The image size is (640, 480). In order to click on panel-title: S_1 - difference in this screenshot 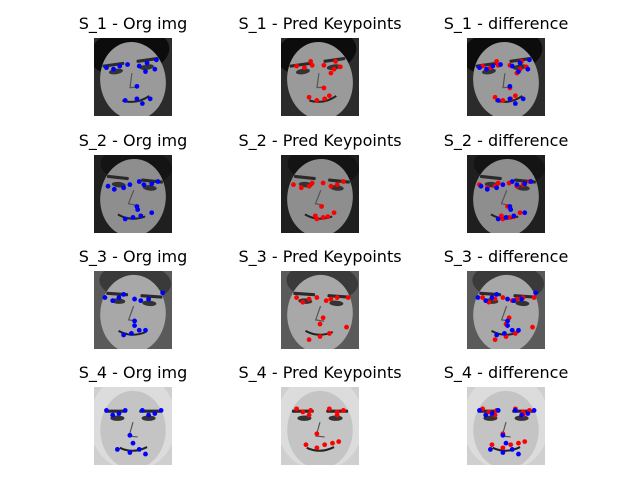, I will do `click(506, 24)`.